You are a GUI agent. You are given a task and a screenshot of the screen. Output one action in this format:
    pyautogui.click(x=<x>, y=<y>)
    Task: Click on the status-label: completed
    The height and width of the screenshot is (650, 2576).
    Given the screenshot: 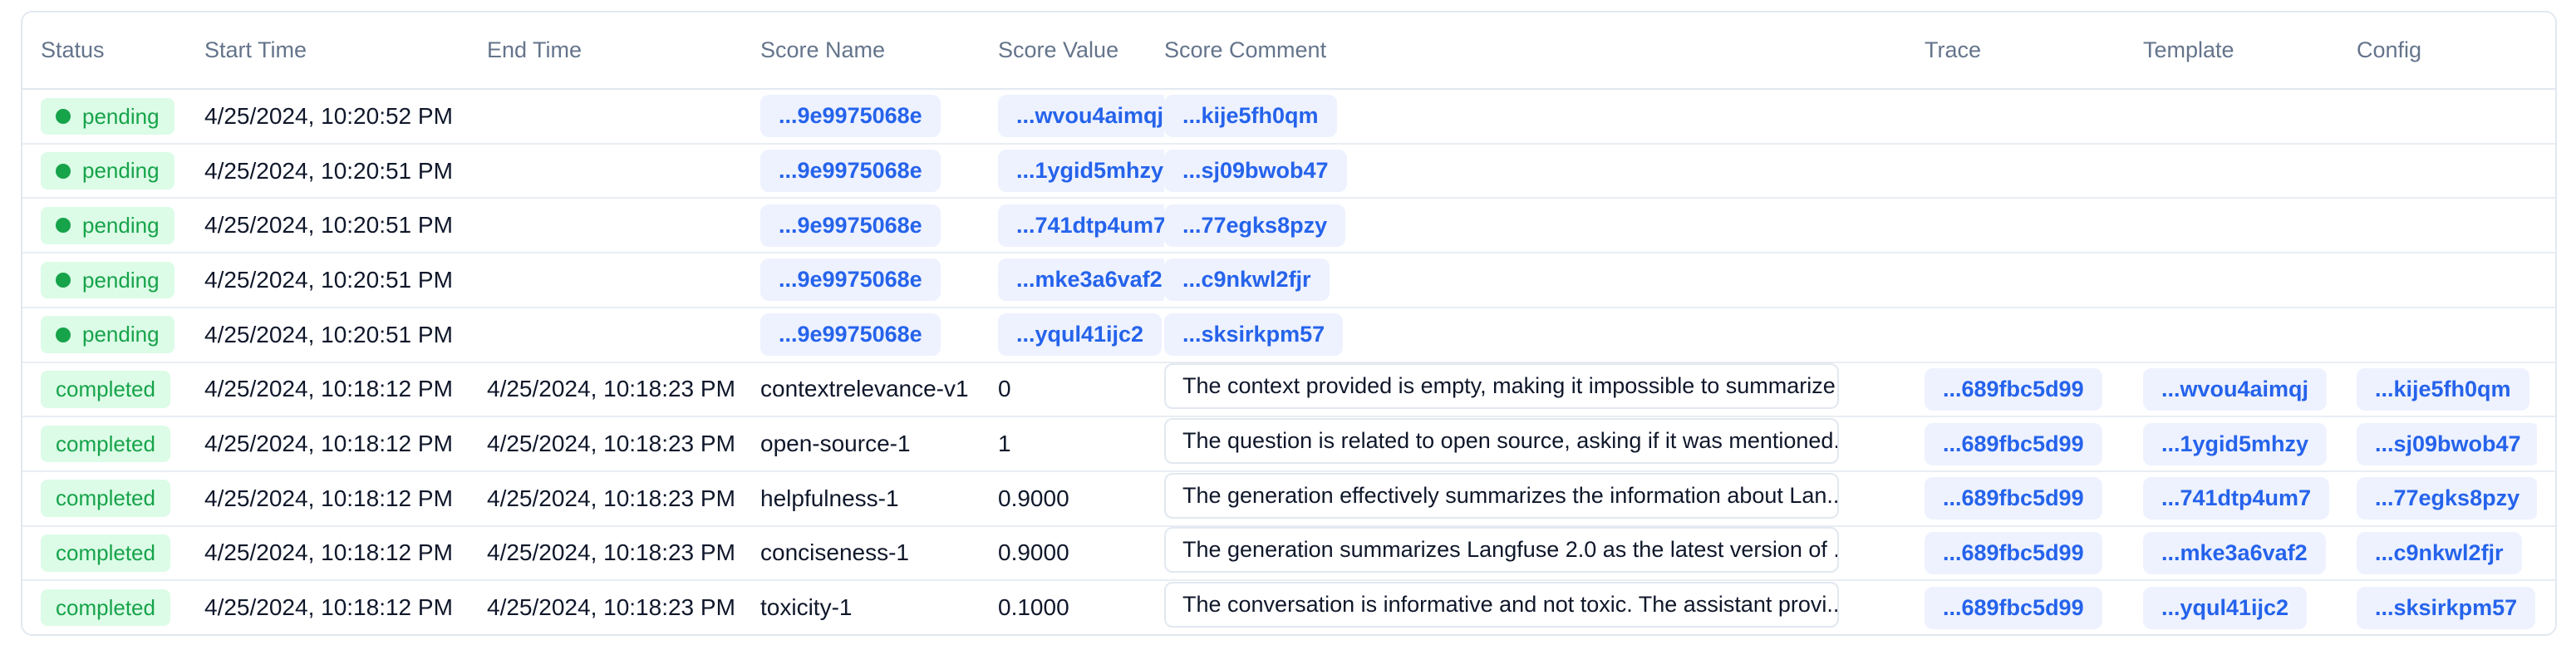 What is the action you would take?
    pyautogui.click(x=105, y=498)
    